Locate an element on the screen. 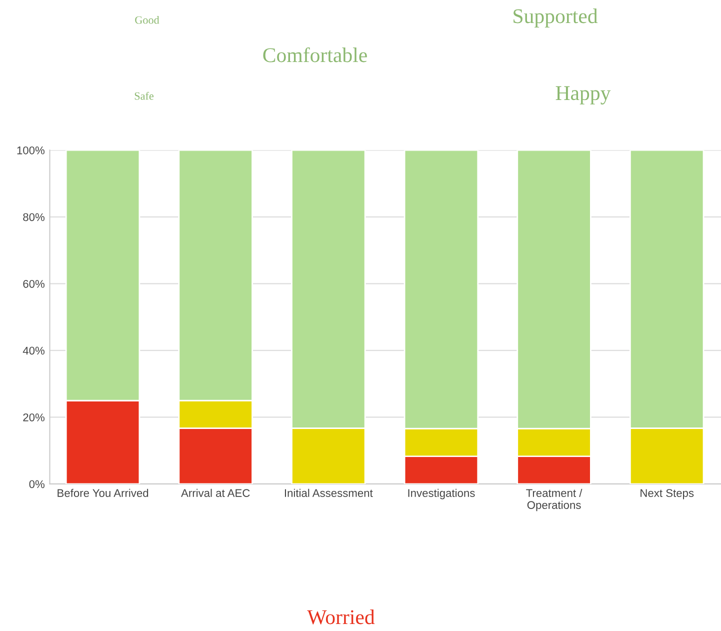 The image size is (721, 631). y-tick-label: 80% is located at coordinates (33, 217).